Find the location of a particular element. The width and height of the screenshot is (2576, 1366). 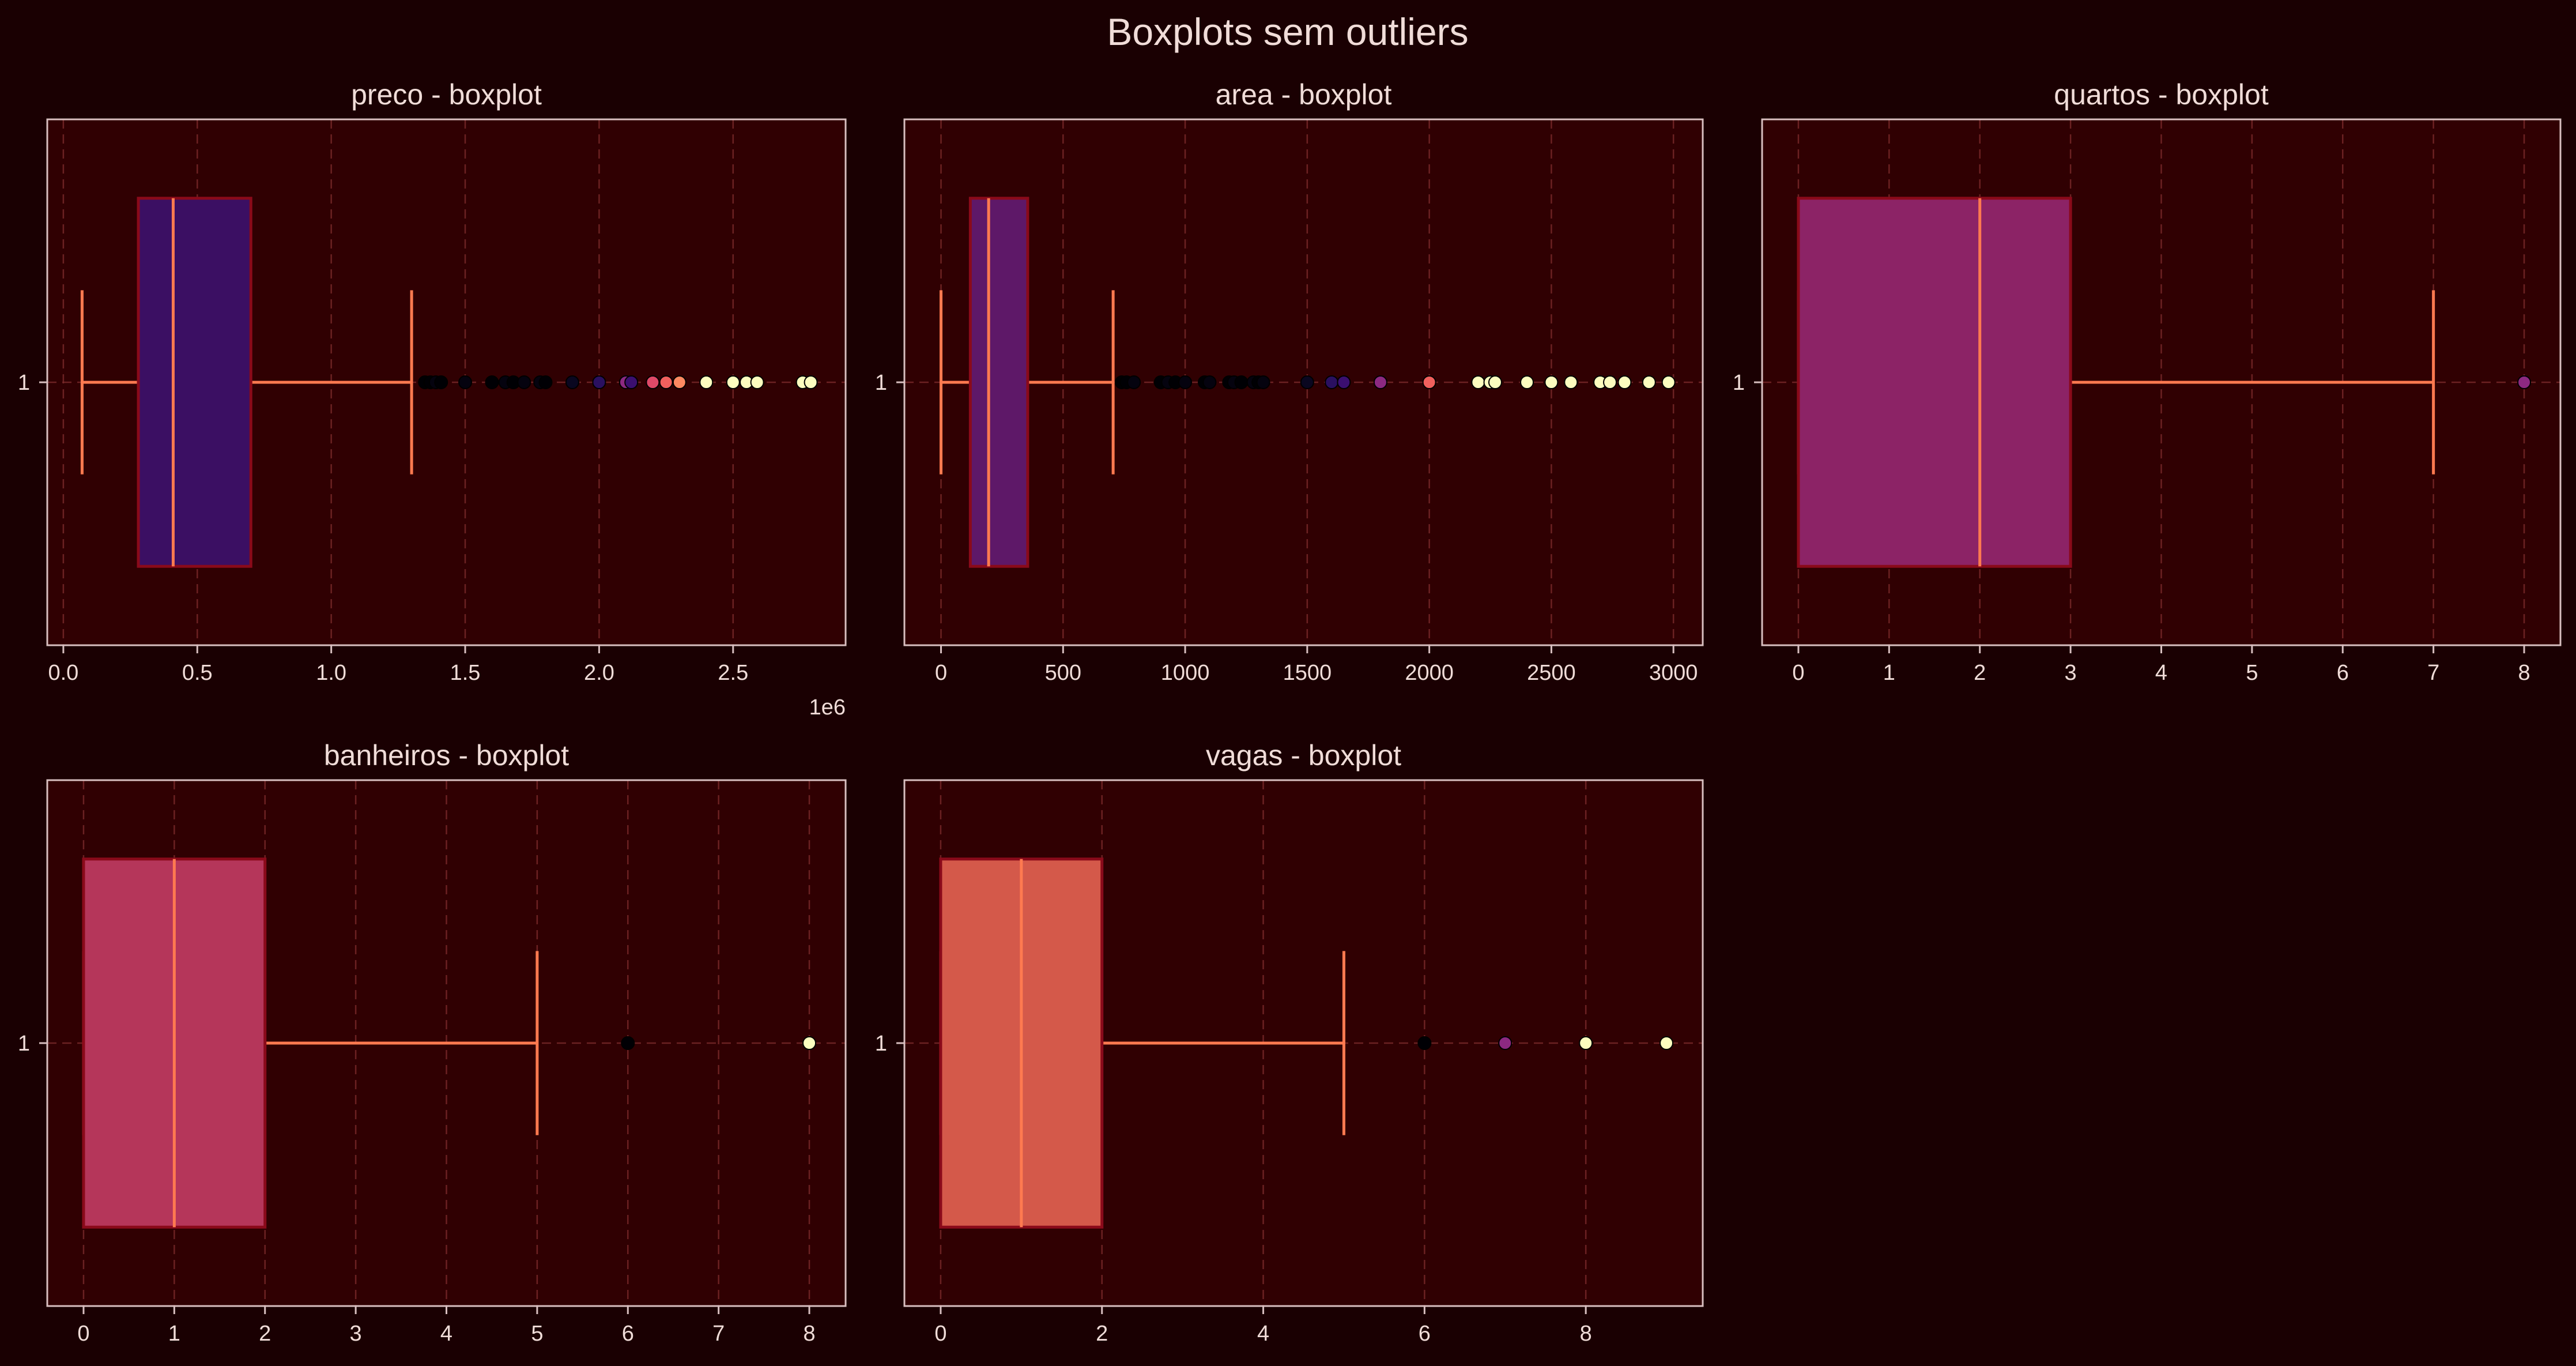

x-tick-label: 1.5 is located at coordinates (465, 673).